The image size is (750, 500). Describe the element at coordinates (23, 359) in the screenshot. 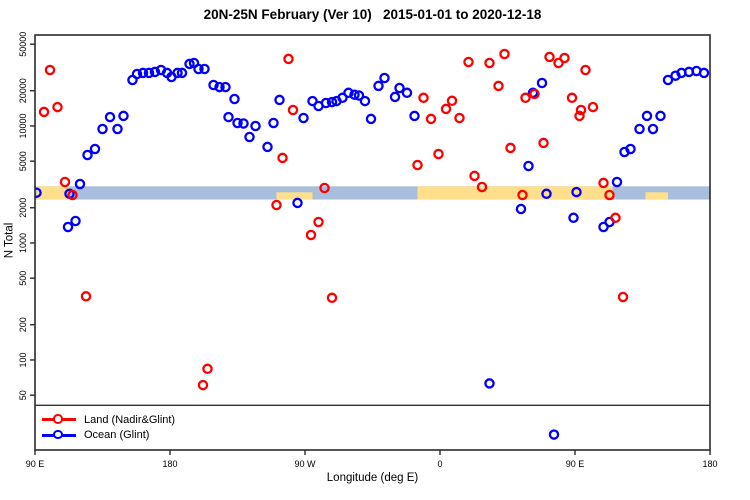

I see `y-tick-label: 100` at that location.